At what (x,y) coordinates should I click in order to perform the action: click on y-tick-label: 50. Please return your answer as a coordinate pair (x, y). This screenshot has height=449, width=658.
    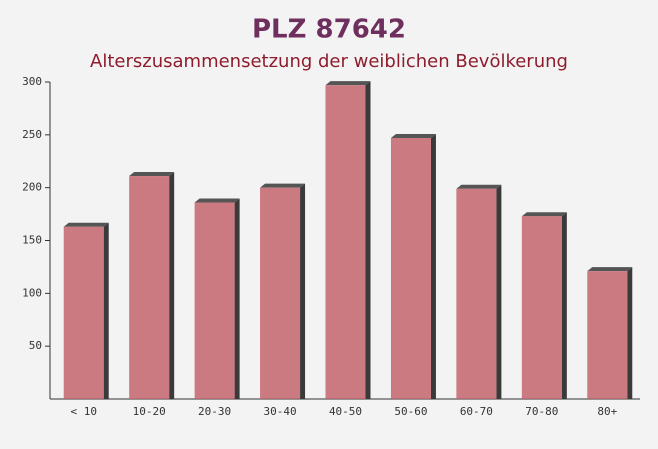
    Looking at the image, I should click on (35, 345).